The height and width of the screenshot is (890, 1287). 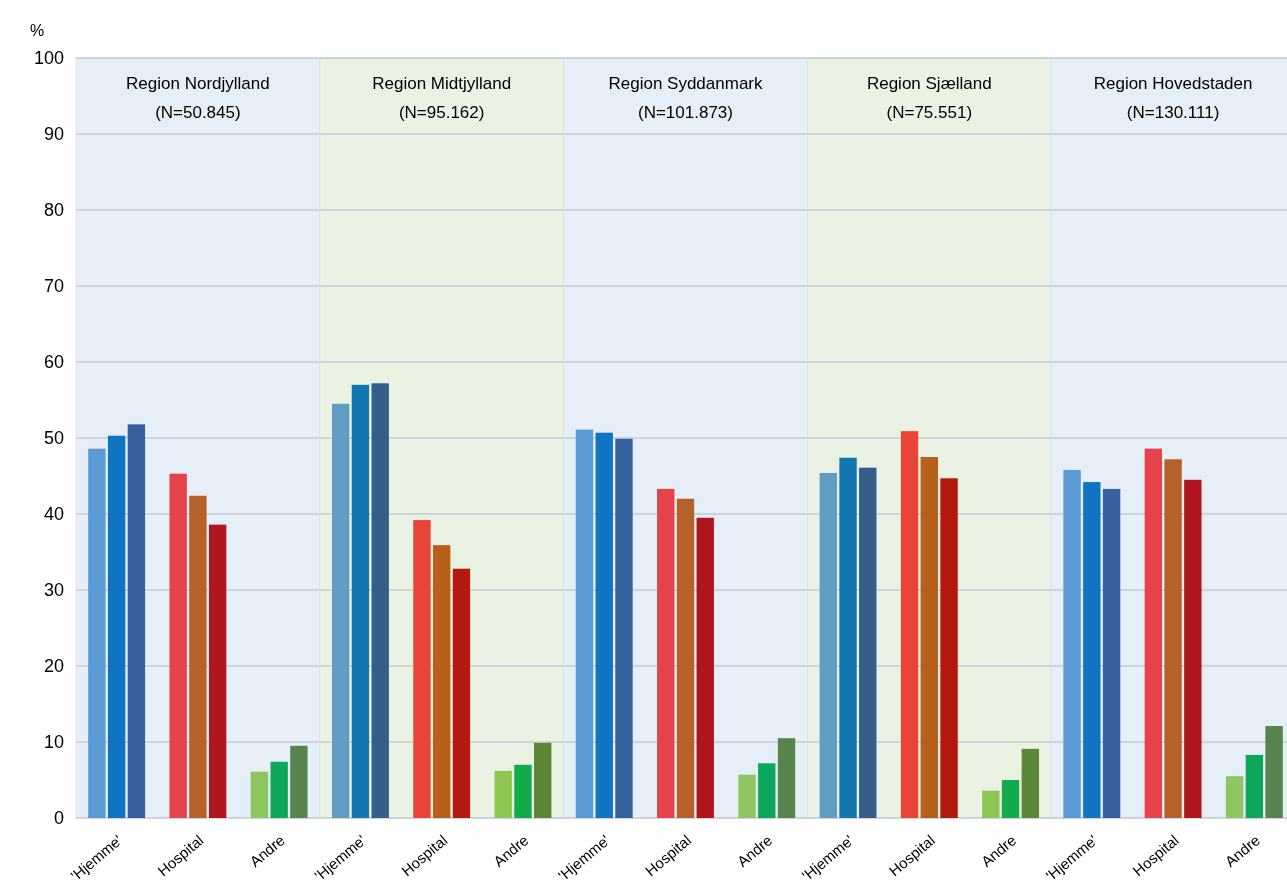 What do you see at coordinates (53, 742) in the screenshot?
I see `y-tick-label: 10` at bounding box center [53, 742].